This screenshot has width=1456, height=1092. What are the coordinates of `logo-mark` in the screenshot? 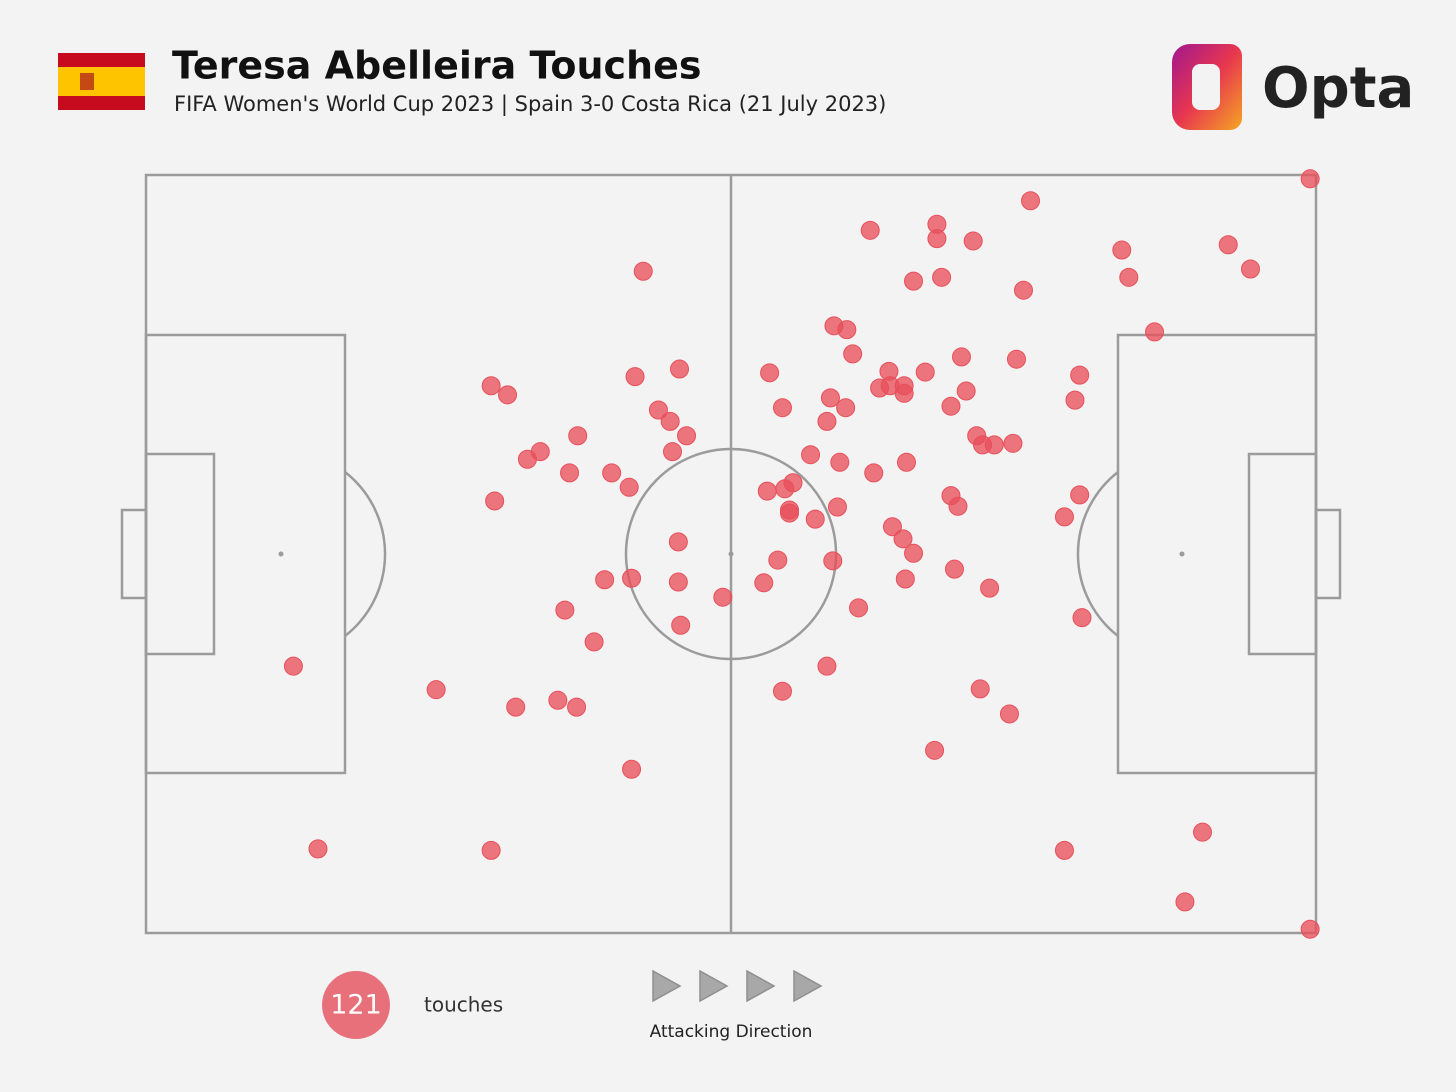 It's located at (1207, 87).